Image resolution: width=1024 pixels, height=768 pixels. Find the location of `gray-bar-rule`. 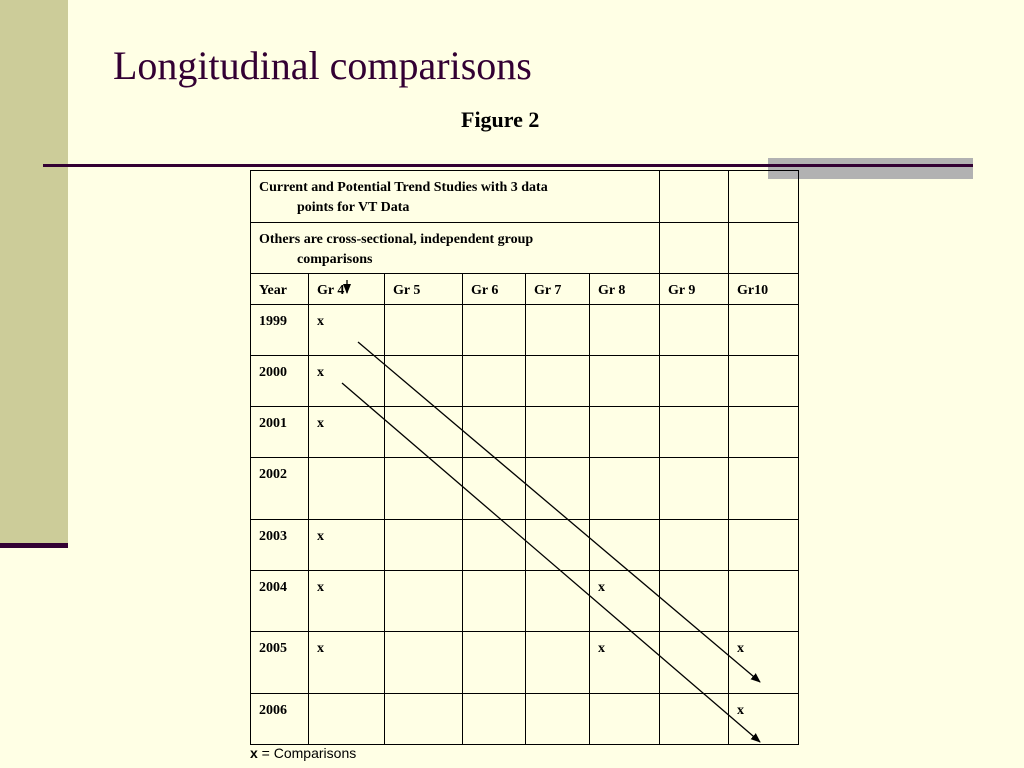

gray-bar-rule is located at coordinates (870, 165).